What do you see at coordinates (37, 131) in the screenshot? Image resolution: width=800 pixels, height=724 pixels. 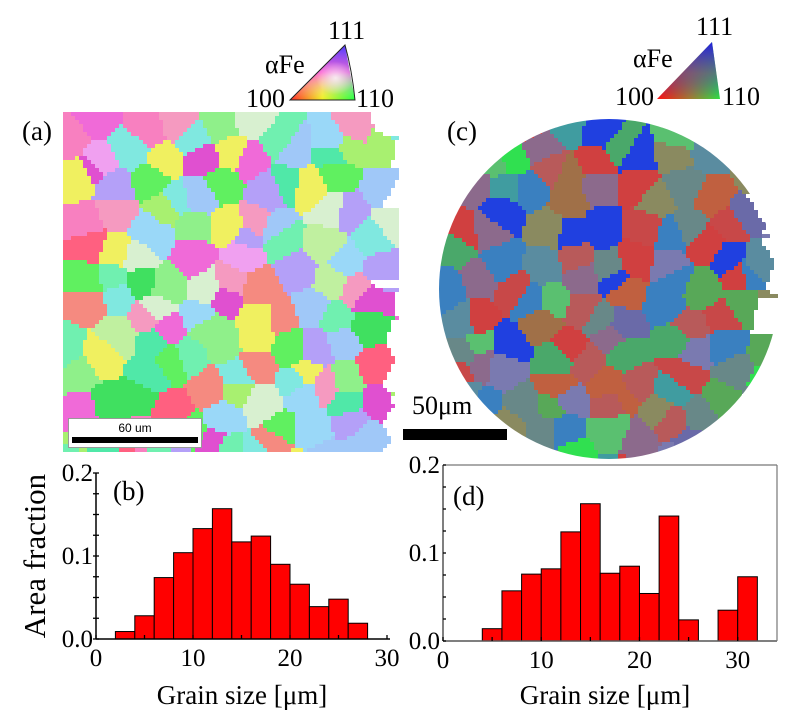 I see `panel-label-a: (a)` at bounding box center [37, 131].